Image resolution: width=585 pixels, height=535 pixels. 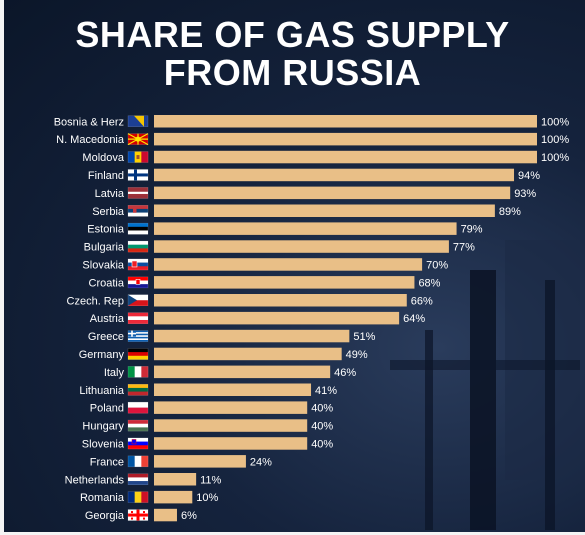 What do you see at coordinates (210, 480) in the screenshot?
I see `value-label: 11%` at bounding box center [210, 480].